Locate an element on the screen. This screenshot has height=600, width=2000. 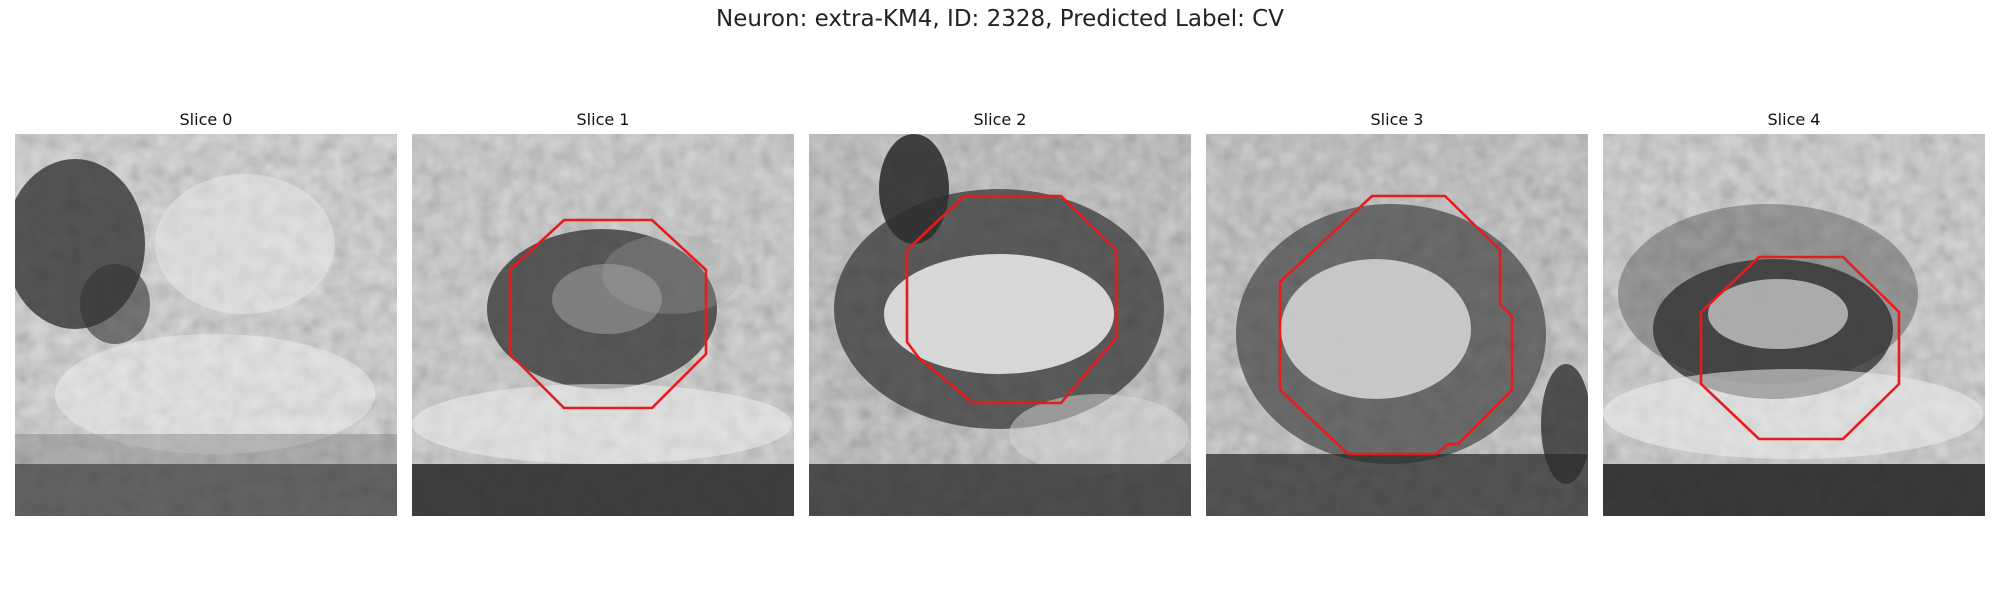
slice-panel-0: Slice 0 is located at coordinates (206, 313).